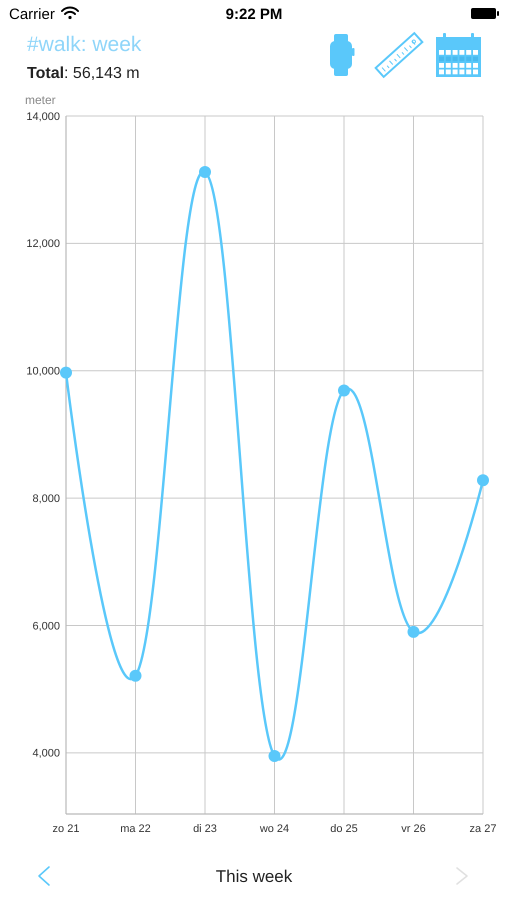 This screenshot has width=507, height=900. Describe the element at coordinates (483, 829) in the screenshot. I see `x-tick-label: za 27` at that location.